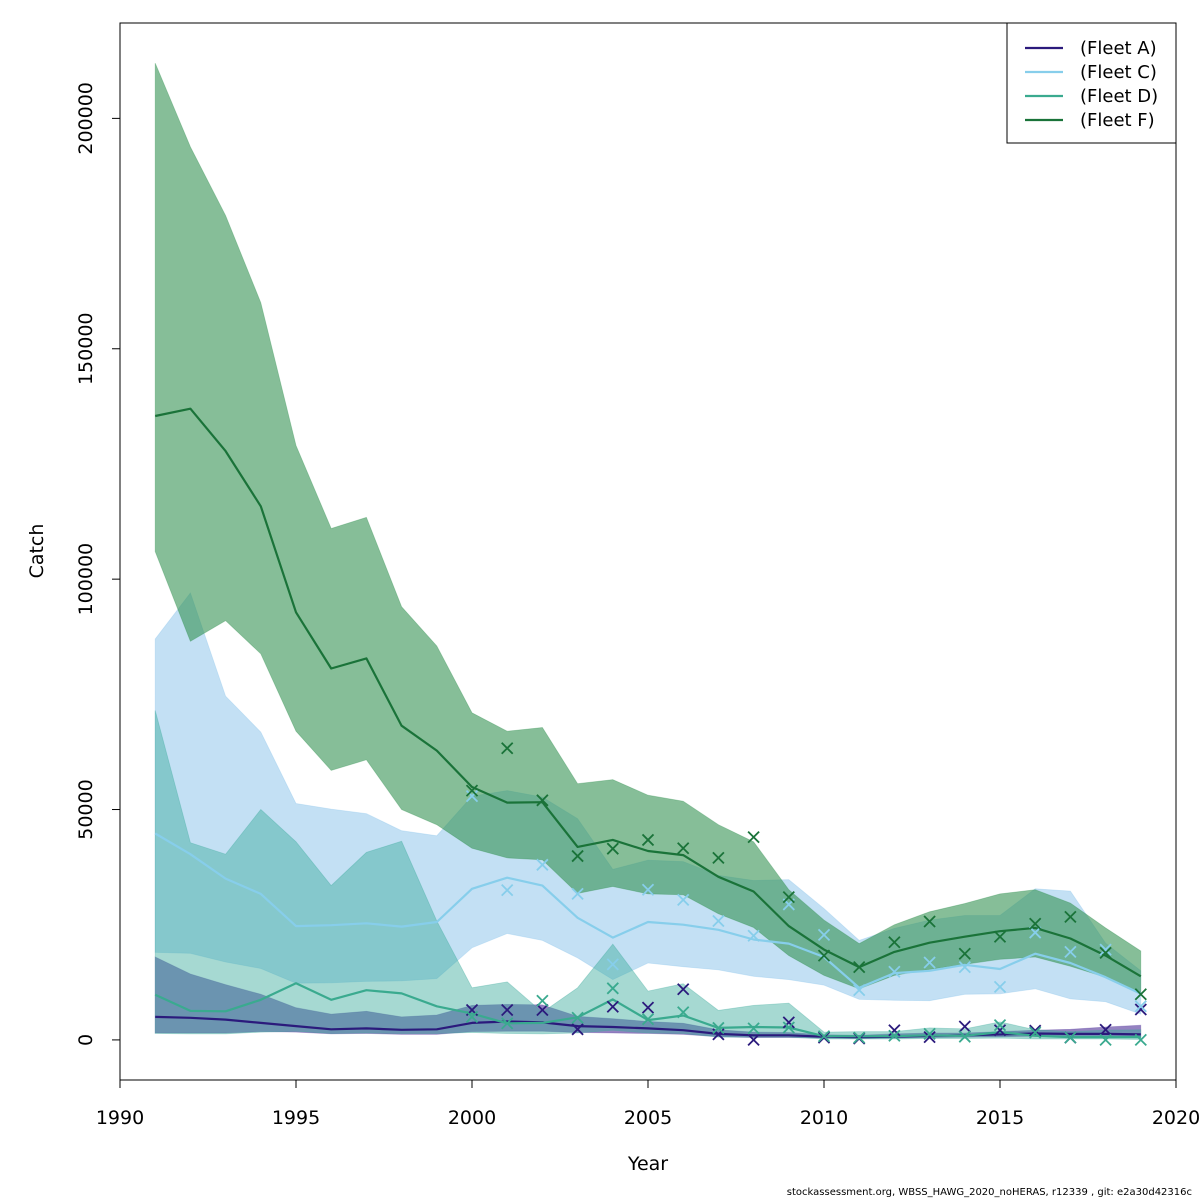  What do you see at coordinates (1000, 1118) in the screenshot?
I see `x-tick-label: 2015` at bounding box center [1000, 1118].